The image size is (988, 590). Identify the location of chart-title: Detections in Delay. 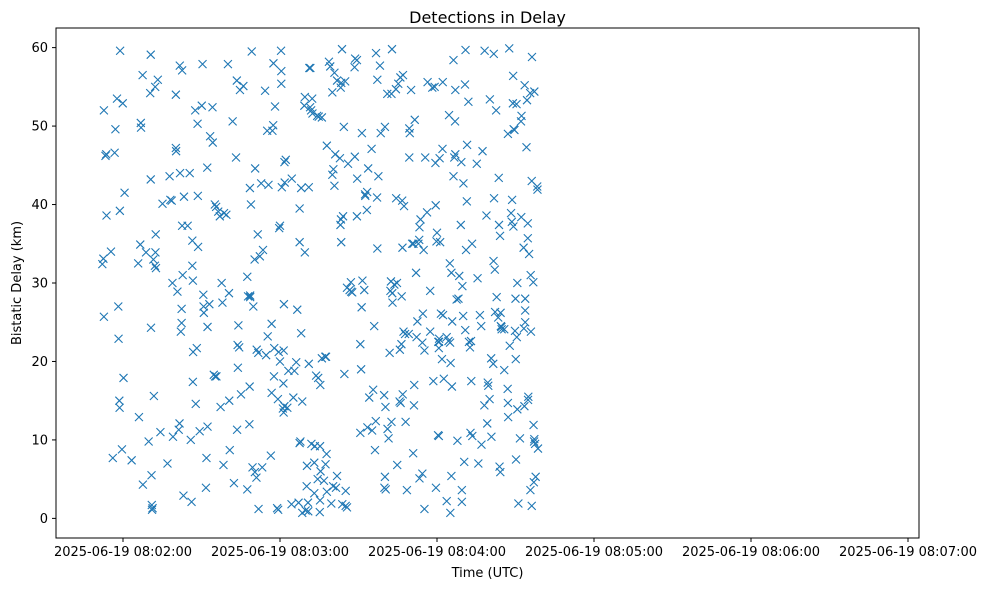
(487, 17).